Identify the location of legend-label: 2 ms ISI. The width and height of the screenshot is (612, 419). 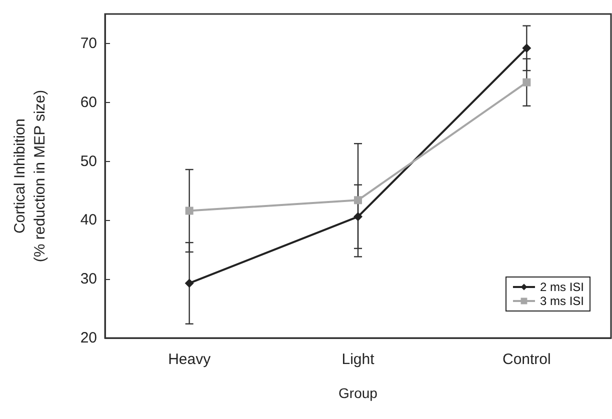
(562, 287).